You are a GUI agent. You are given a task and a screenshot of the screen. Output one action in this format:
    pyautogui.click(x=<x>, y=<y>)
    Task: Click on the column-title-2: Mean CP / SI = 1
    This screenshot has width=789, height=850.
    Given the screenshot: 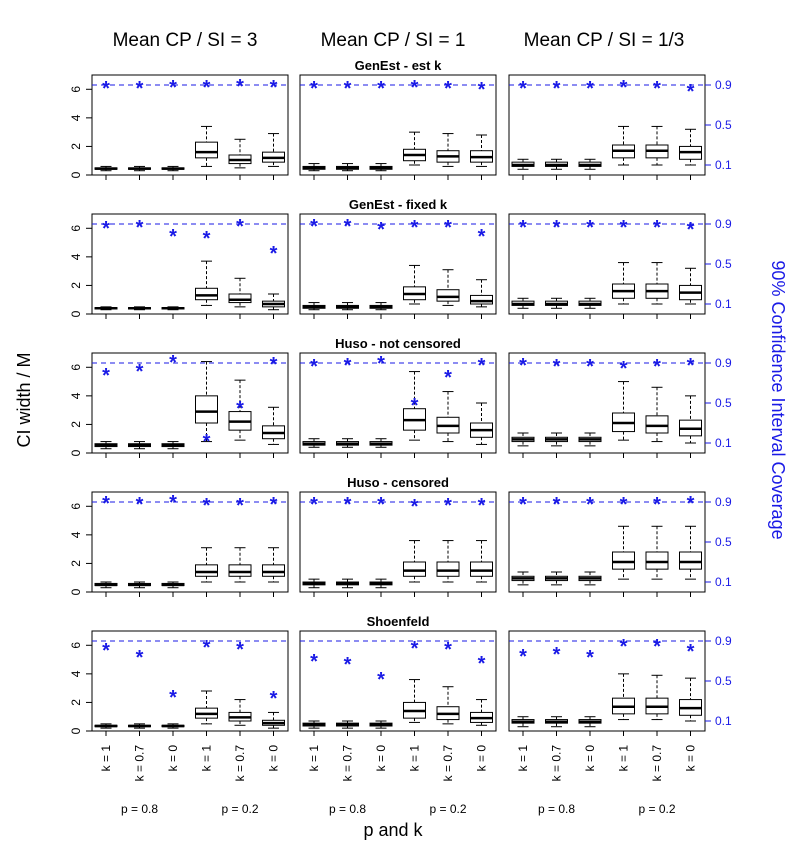 What is the action you would take?
    pyautogui.click(x=393, y=40)
    